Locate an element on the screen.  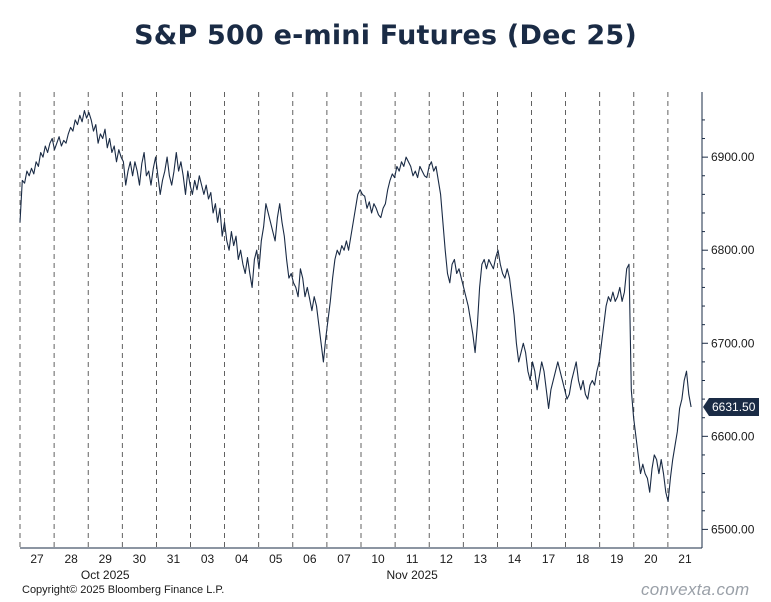
x-day-label: 18 is located at coordinates (583, 559).